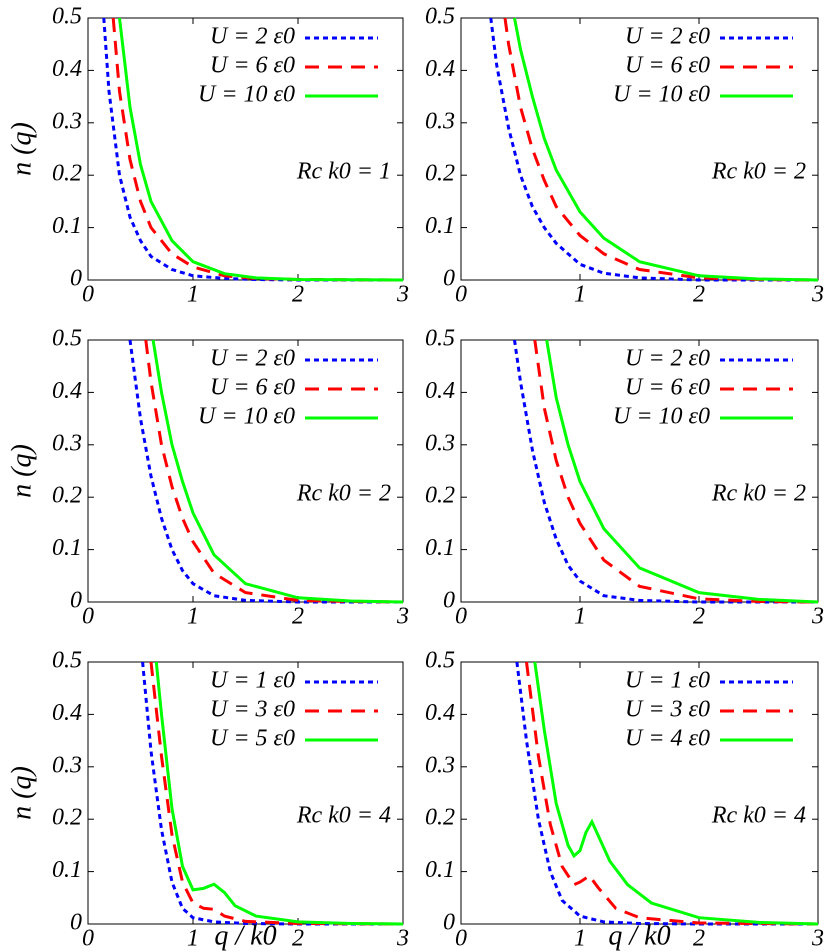 This screenshot has width=830, height=952. I want to click on legend-label: U = 1 ε0, so click(667, 681).